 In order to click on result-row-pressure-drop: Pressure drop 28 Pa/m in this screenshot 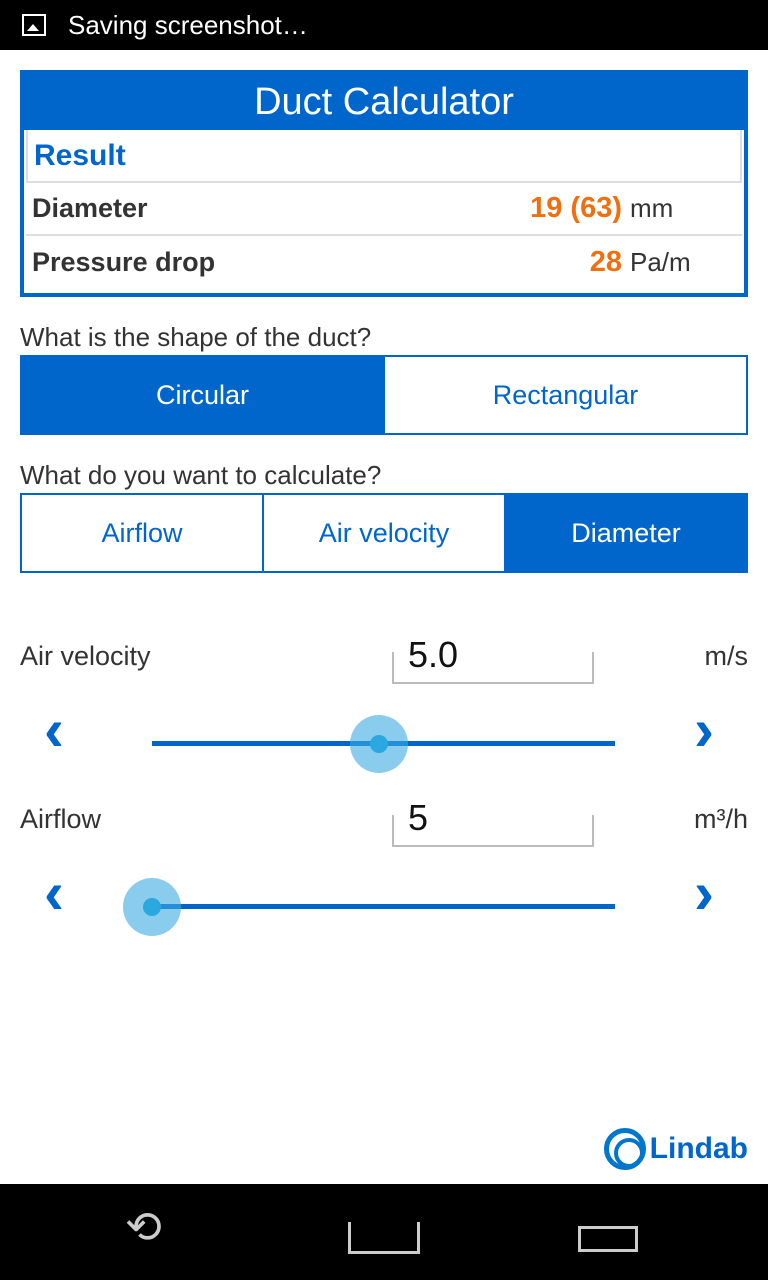, I will do `click(384, 262)`.